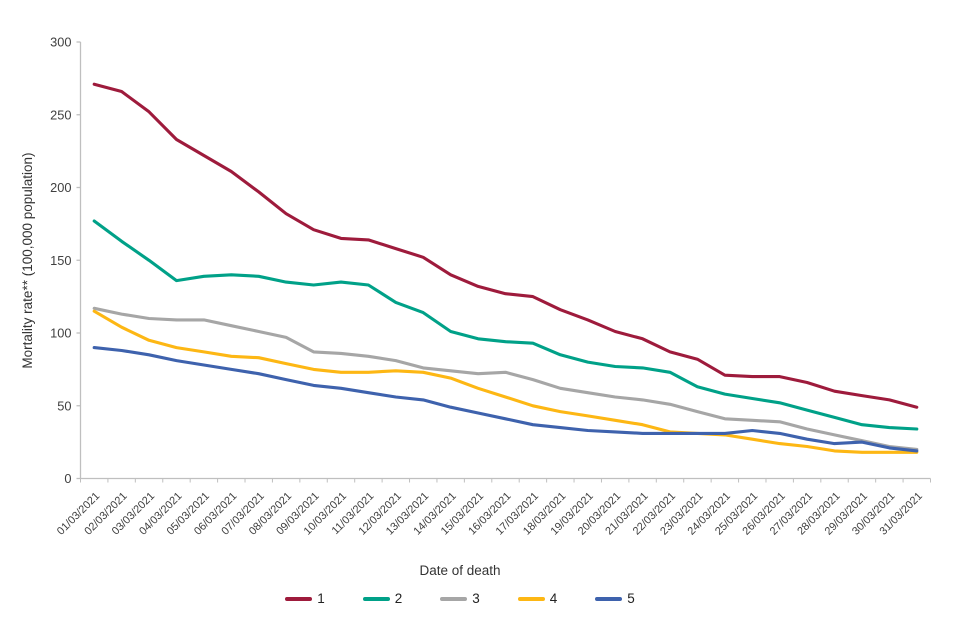  I want to click on legend-item-3: 3, so click(460, 598).